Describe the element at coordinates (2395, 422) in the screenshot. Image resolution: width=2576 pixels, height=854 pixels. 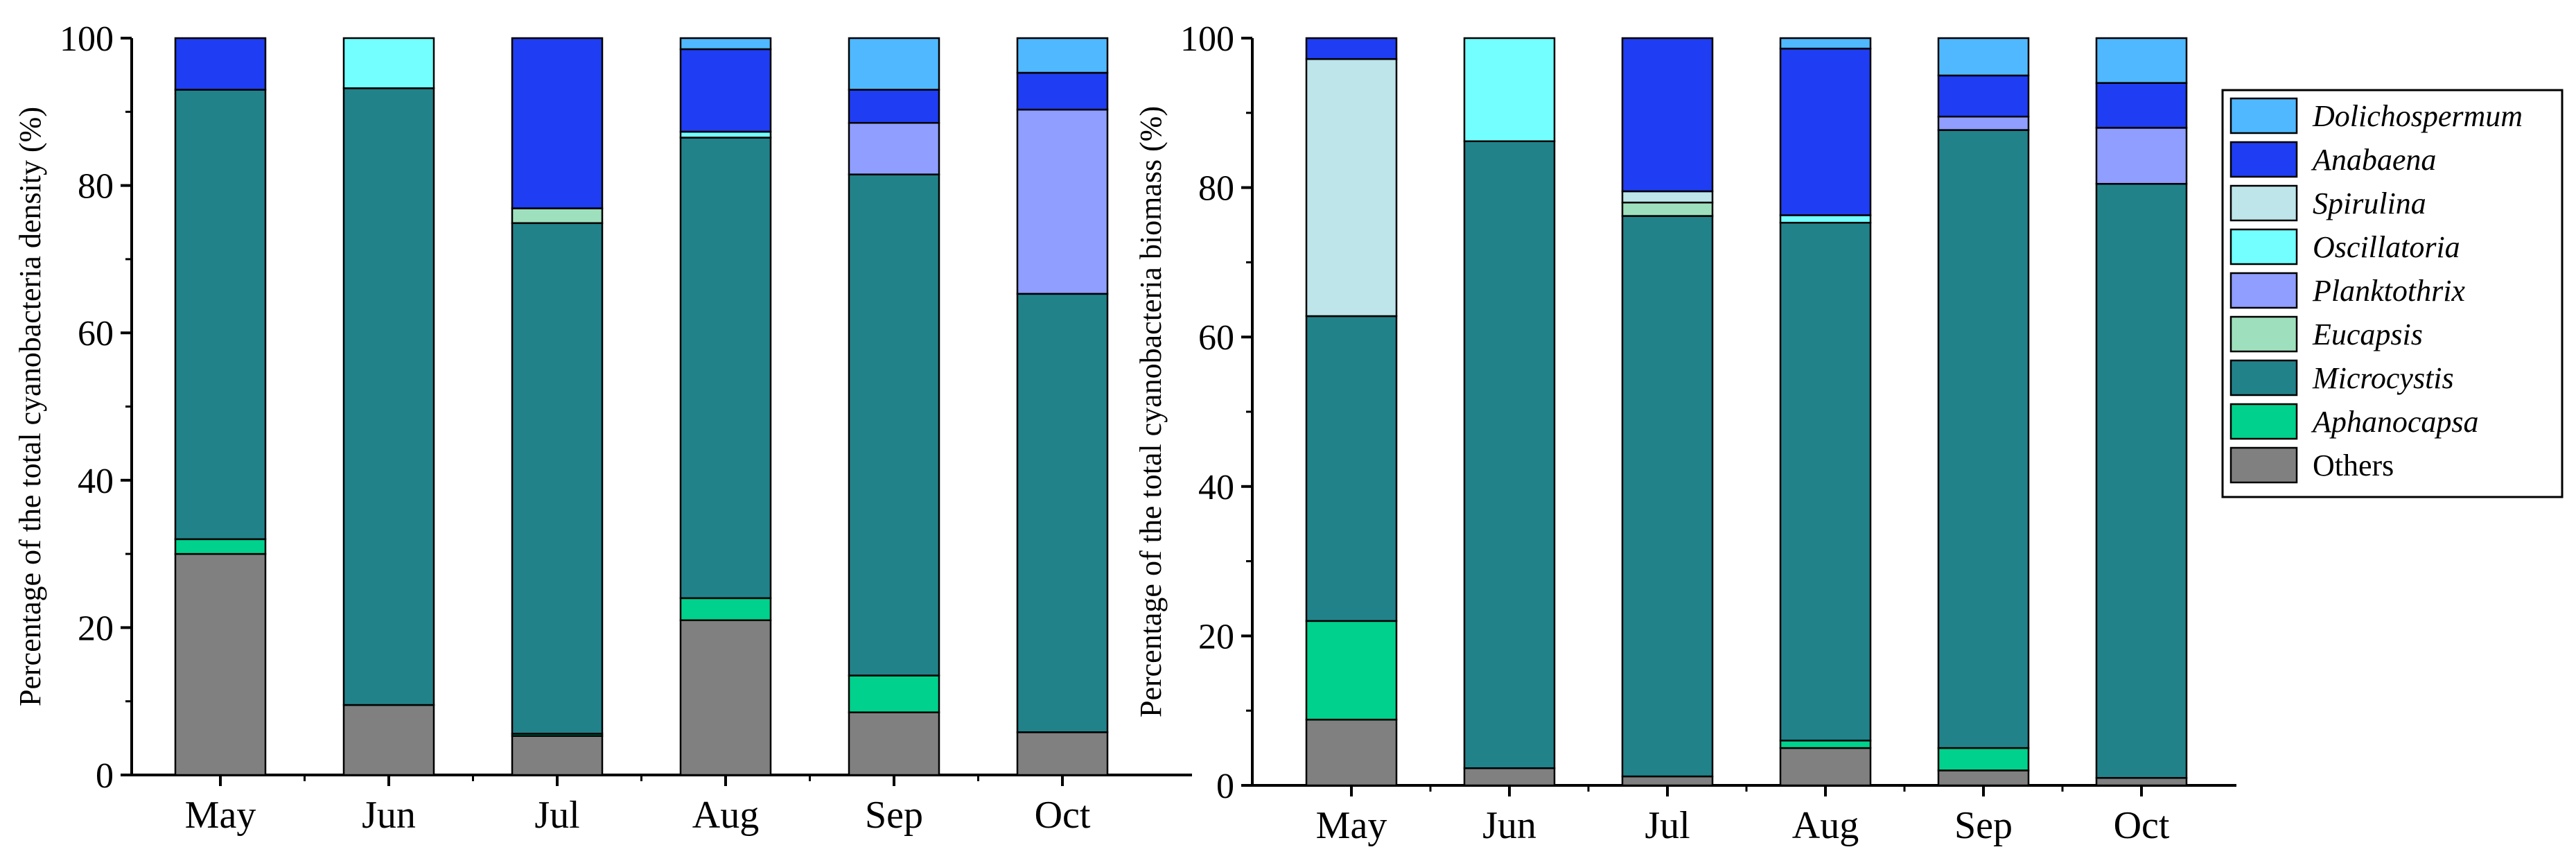
I see `legend-label-aphanocapsa: Aphanocapsa` at that location.